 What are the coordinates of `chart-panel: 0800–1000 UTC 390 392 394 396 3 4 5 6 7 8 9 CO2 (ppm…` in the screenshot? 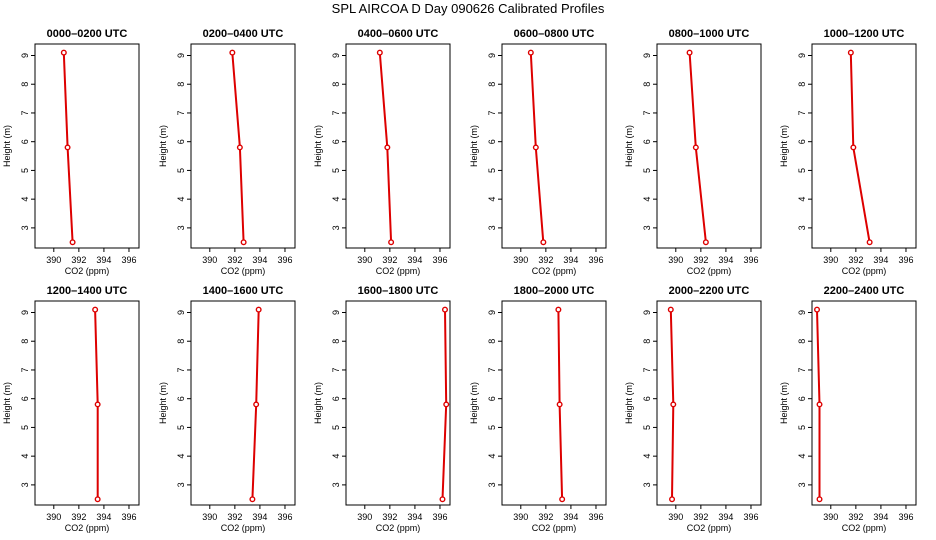 It's located at (693, 152).